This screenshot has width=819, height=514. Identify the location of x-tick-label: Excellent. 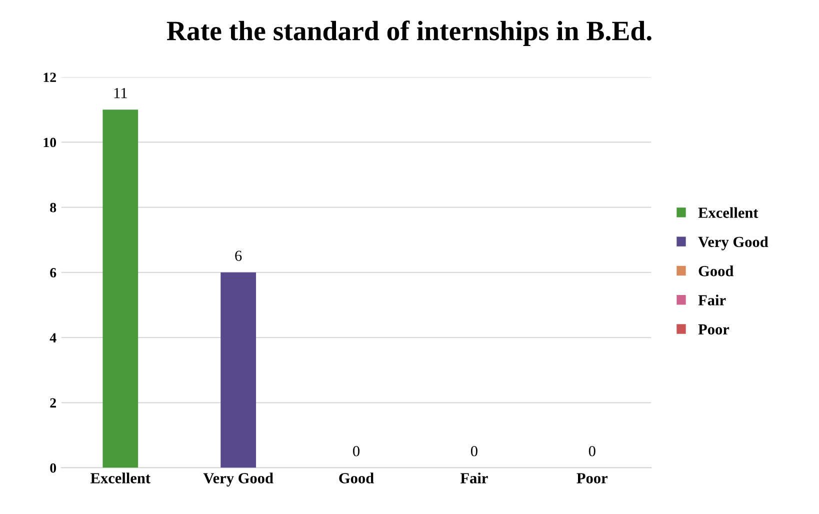
(120, 478).